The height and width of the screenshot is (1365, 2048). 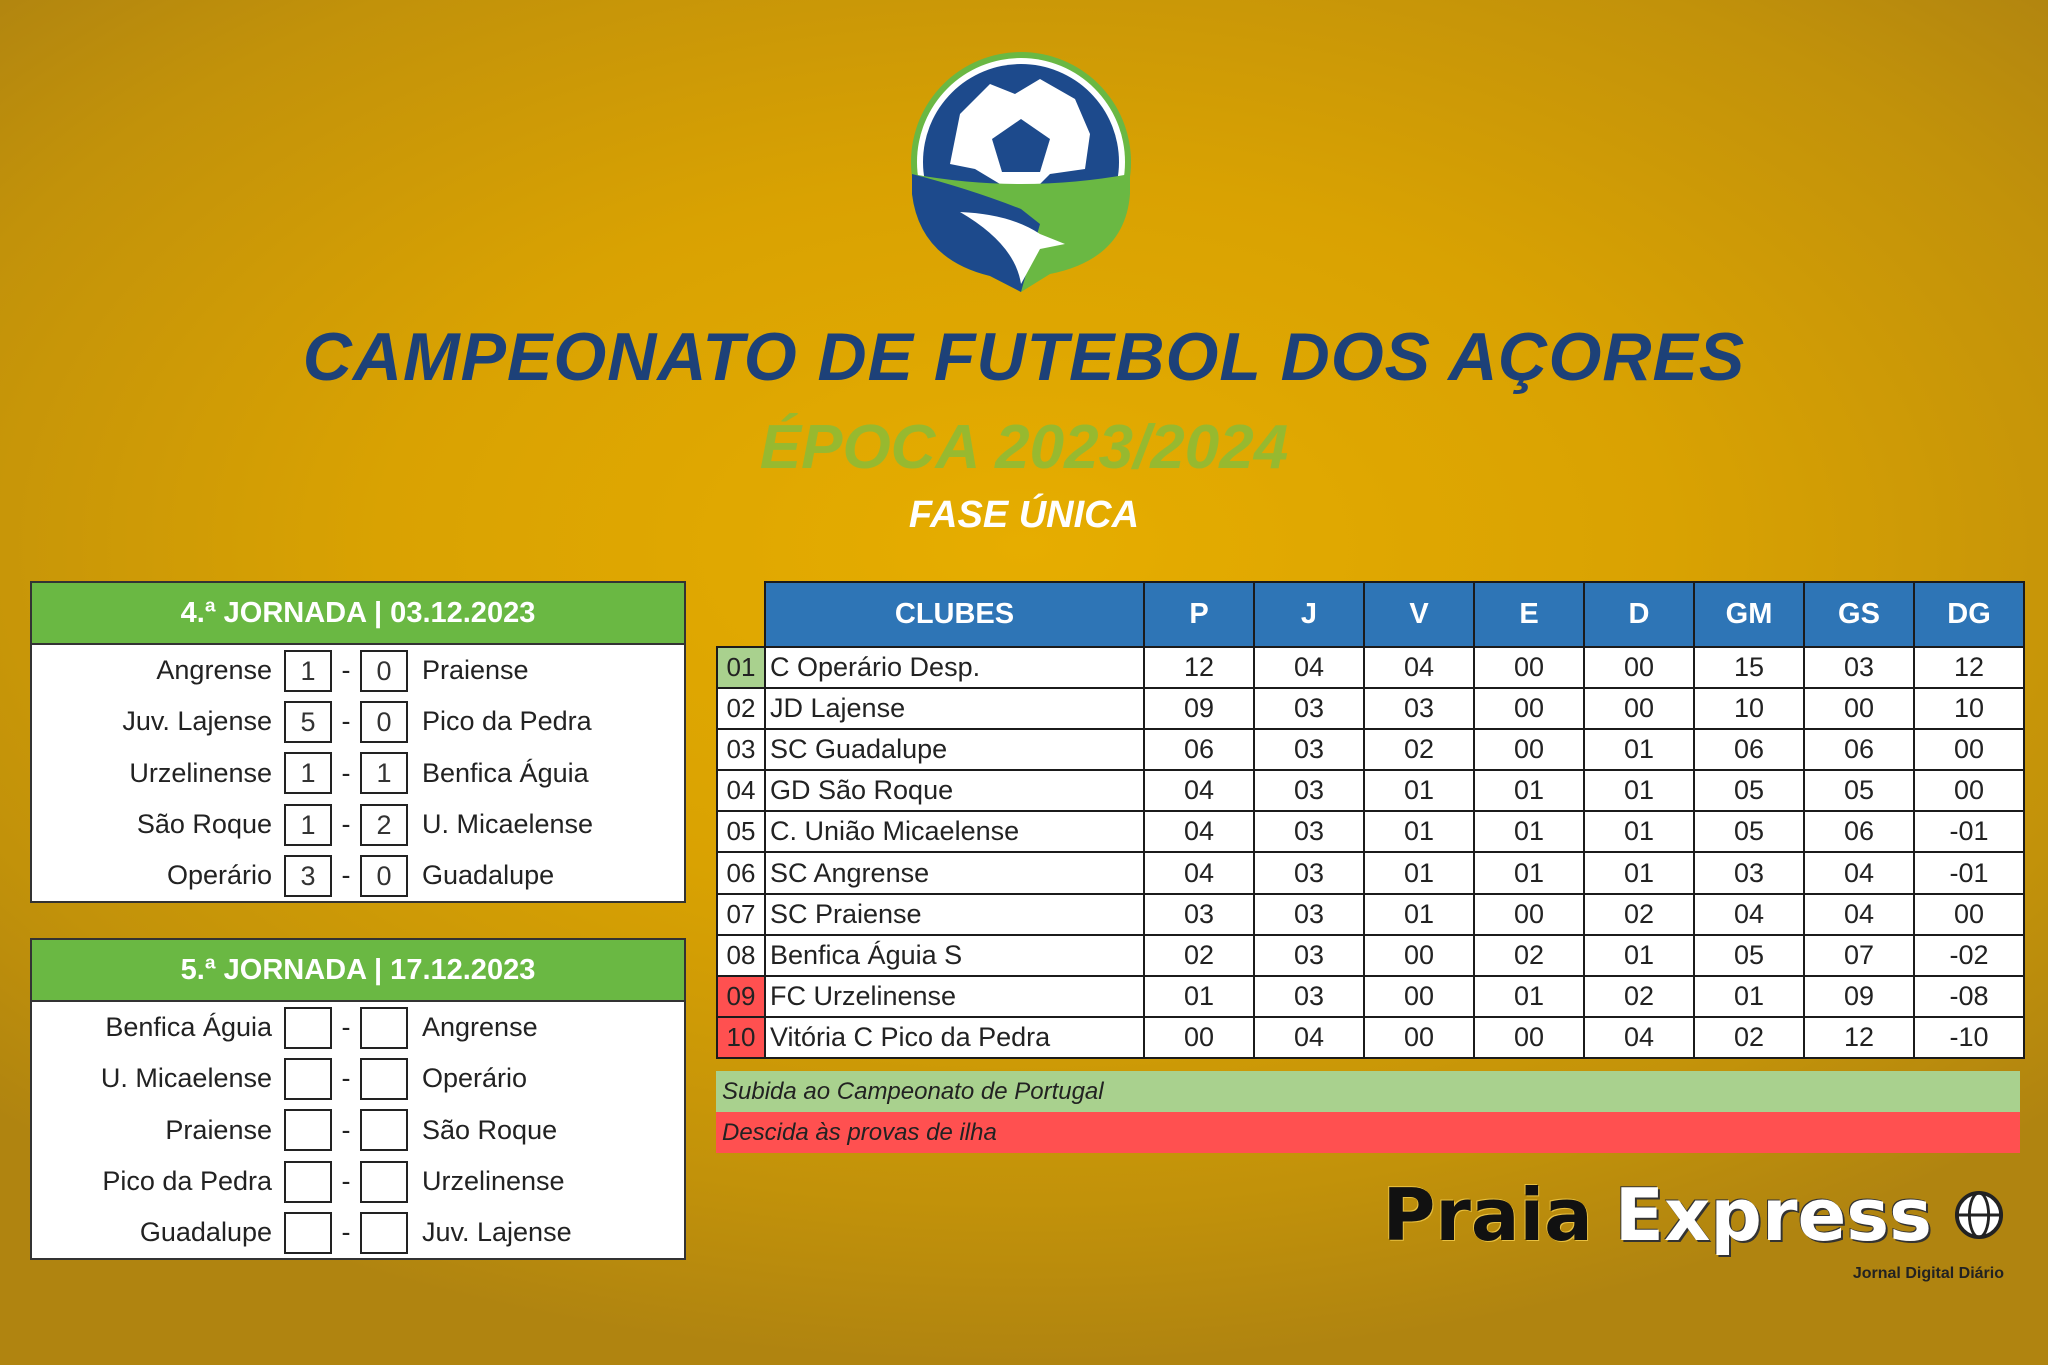 What do you see at coordinates (741, 955) in the screenshot?
I see `position-cell: 08` at bounding box center [741, 955].